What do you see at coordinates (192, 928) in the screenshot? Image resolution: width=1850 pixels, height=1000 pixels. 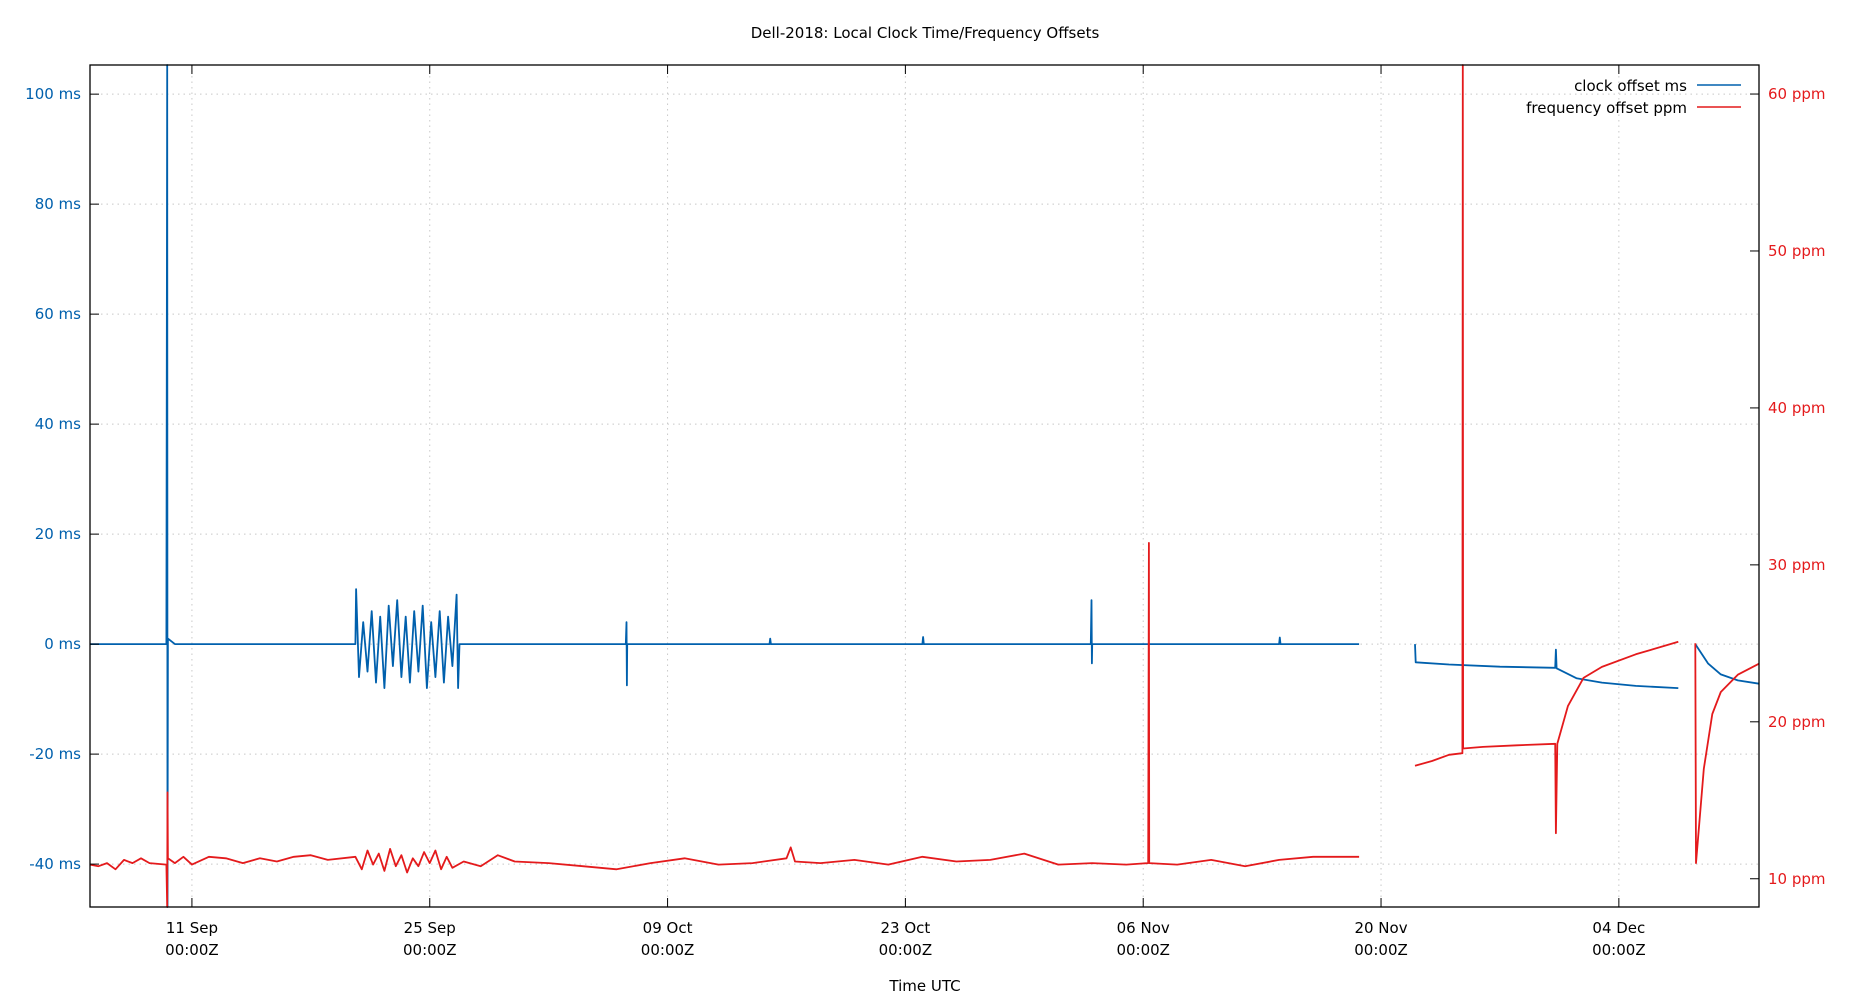 I see `x-tick-label-date: 11 Sep` at bounding box center [192, 928].